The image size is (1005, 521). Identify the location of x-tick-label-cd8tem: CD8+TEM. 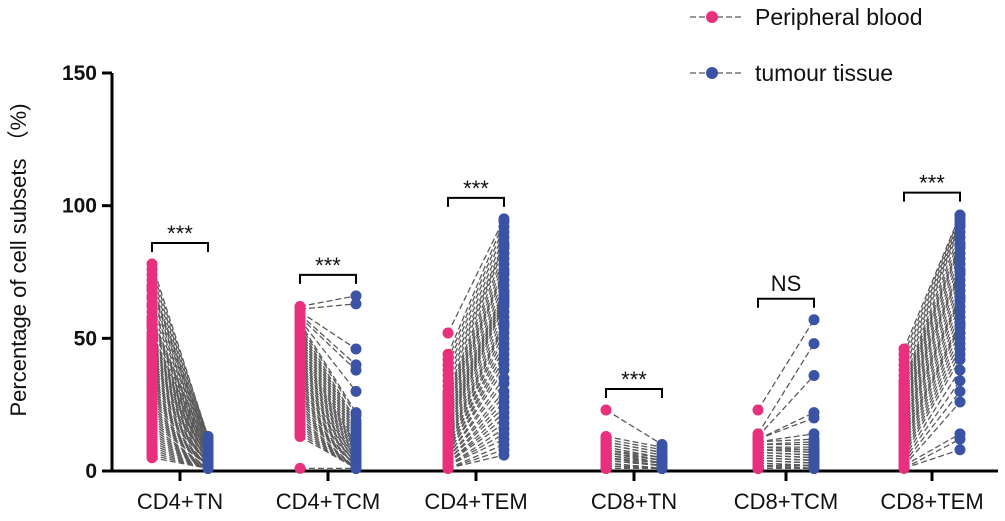
(931, 501).